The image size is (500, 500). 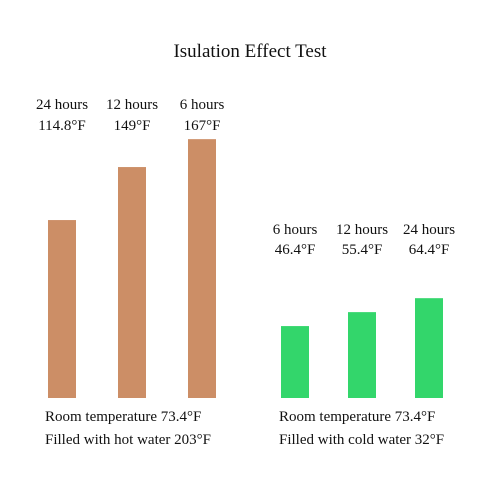 What do you see at coordinates (250, 51) in the screenshot?
I see `chart-title: Isulation Effect Test` at bounding box center [250, 51].